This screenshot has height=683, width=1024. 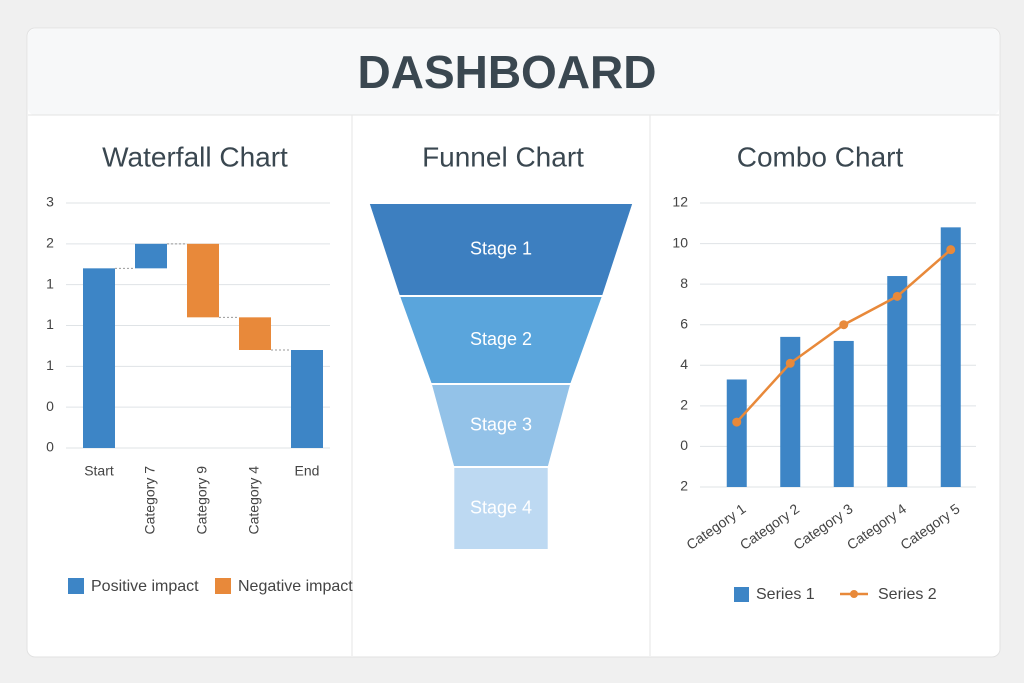 What do you see at coordinates (150, 500) in the screenshot?
I see `x-tick-label: Category 7` at bounding box center [150, 500].